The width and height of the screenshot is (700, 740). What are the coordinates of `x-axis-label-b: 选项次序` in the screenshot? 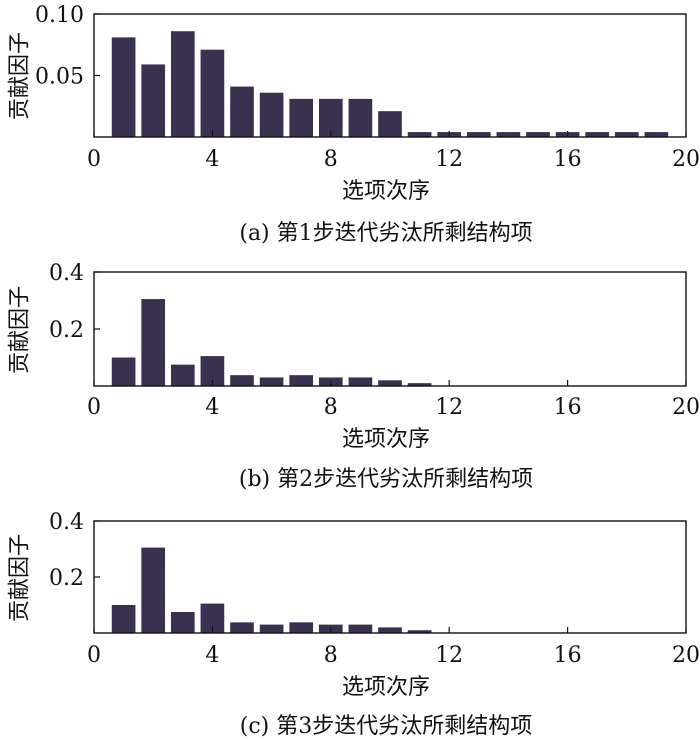 It's located at (386, 439).